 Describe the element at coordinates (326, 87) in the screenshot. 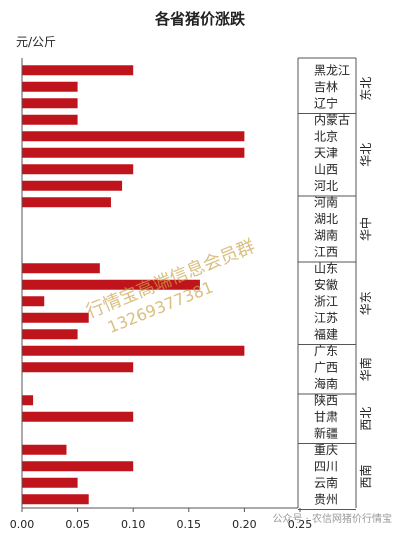

I see `province-label: 吉林` at that location.